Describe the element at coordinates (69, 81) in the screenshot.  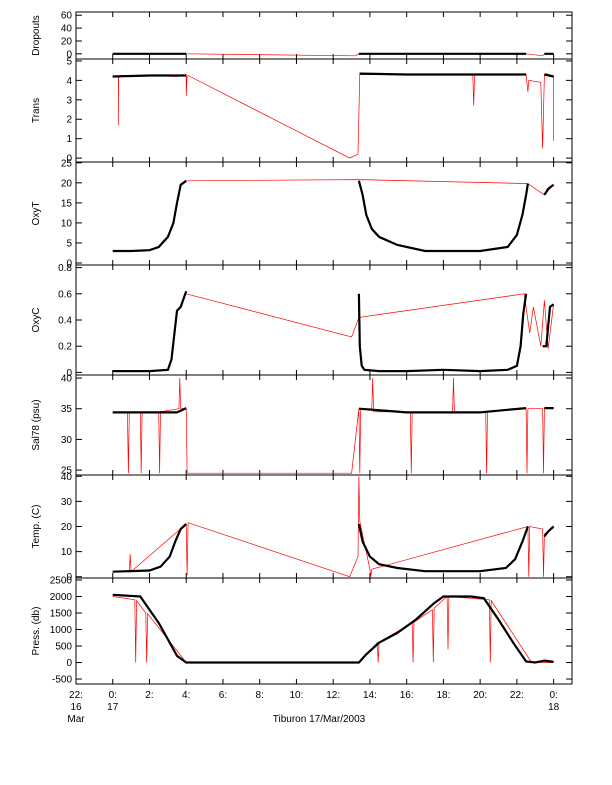
I see `y-tick-label: 4` at that location.